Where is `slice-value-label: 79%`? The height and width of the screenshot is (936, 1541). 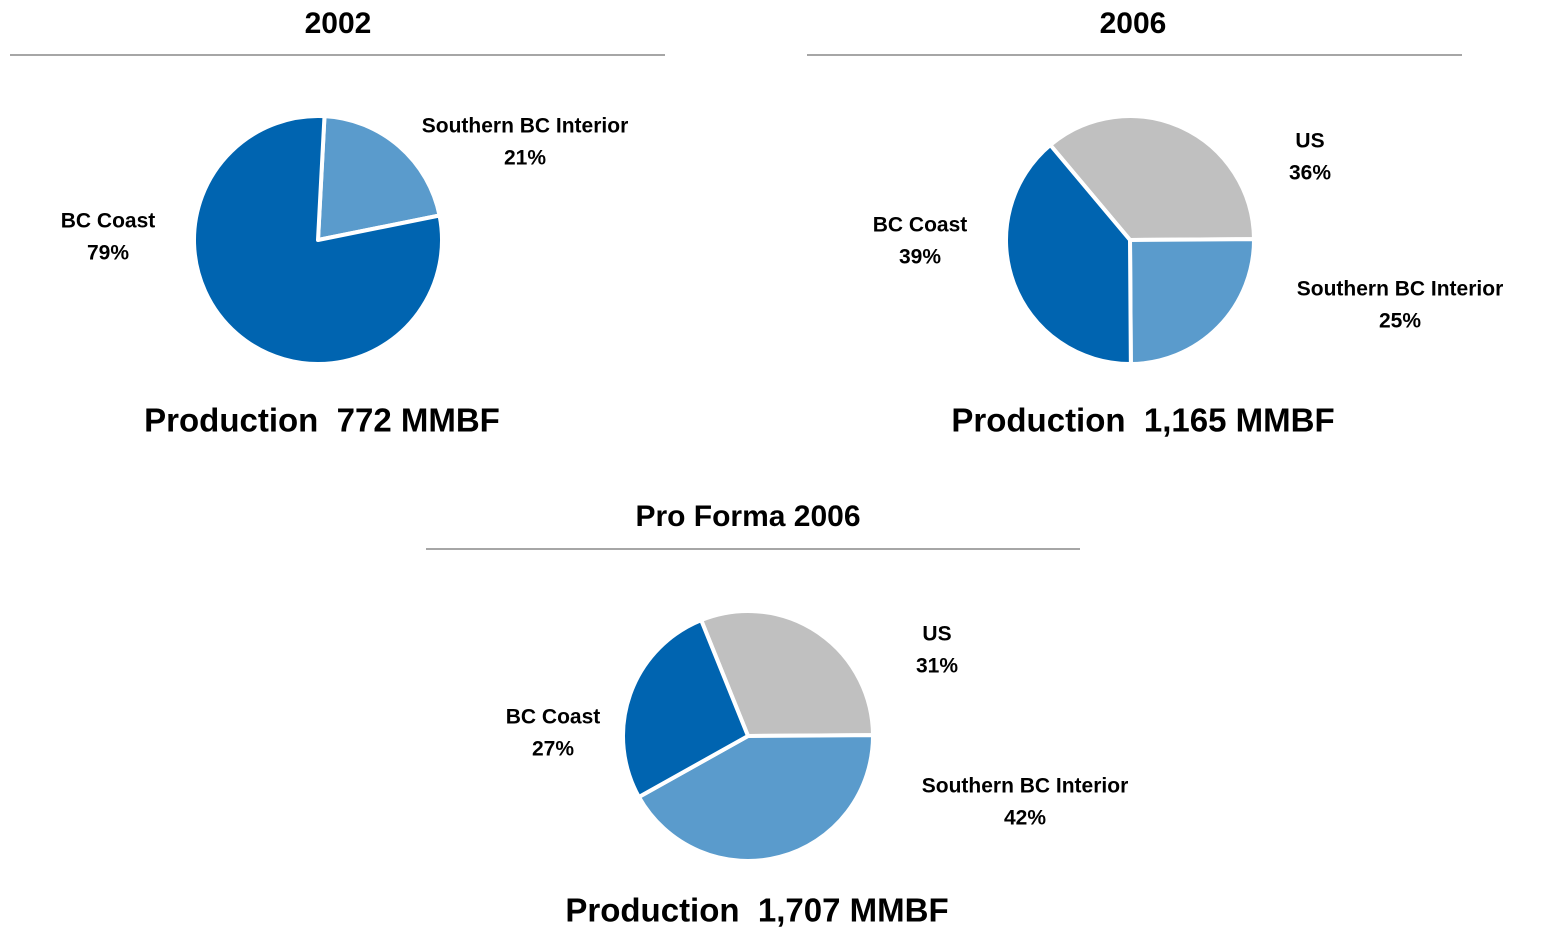 slice-value-label: 79% is located at coordinates (108, 253).